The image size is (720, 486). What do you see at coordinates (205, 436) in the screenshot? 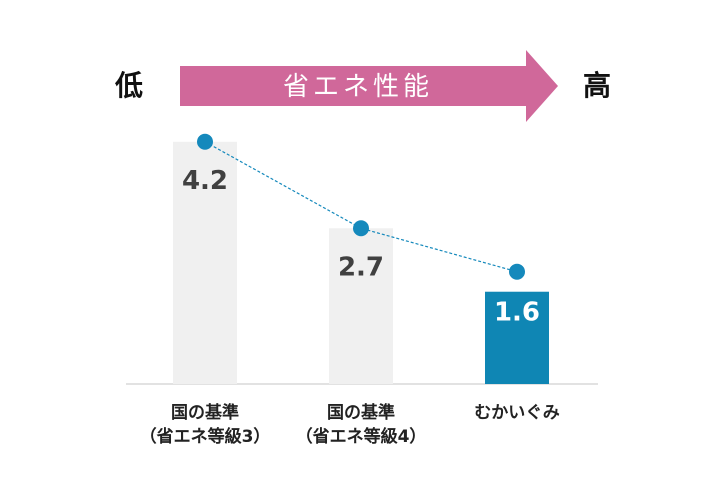
I see `category-label-1-line-2: （省エネ等級3）` at bounding box center [205, 436].